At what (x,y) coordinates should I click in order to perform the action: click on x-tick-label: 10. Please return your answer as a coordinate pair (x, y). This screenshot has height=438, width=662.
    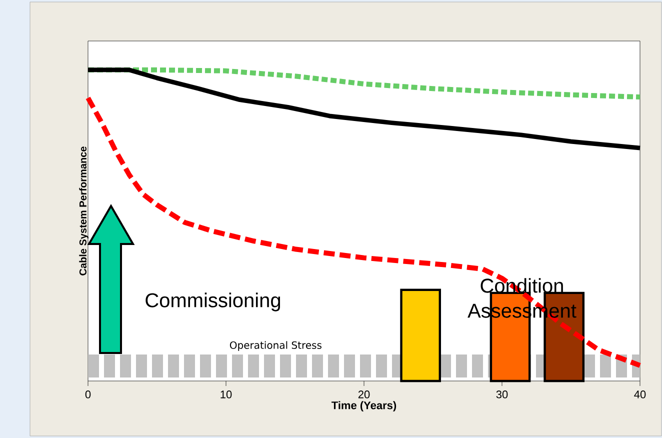
    Looking at the image, I should click on (226, 394).